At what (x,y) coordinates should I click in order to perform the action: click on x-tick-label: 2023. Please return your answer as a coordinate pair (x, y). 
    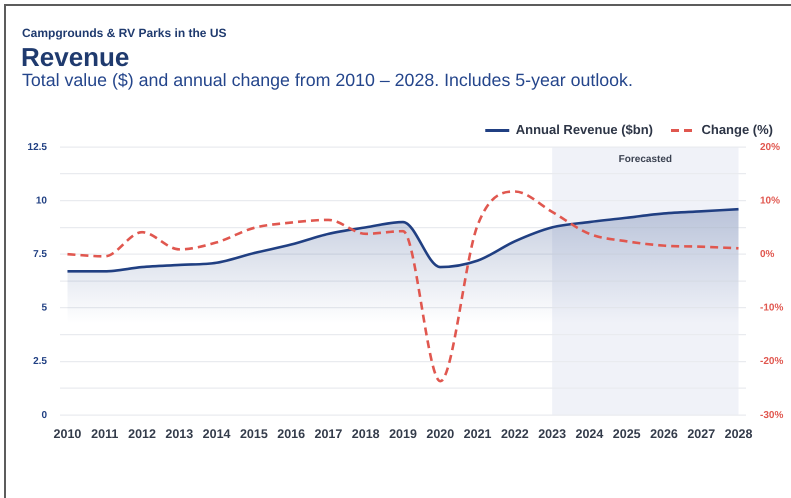
    Looking at the image, I should click on (552, 433).